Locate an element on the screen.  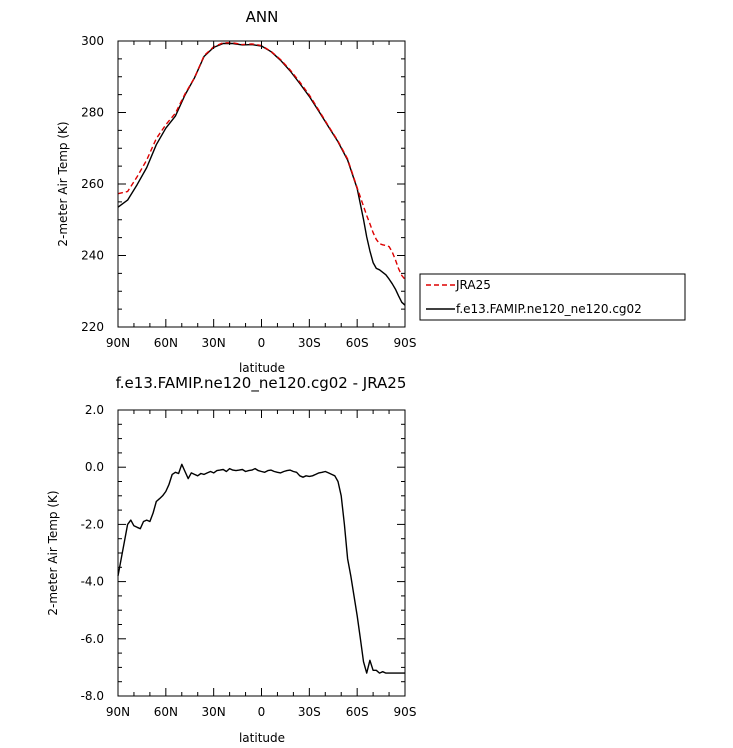
y-tick-label: 2.0 is located at coordinates (94, 410).